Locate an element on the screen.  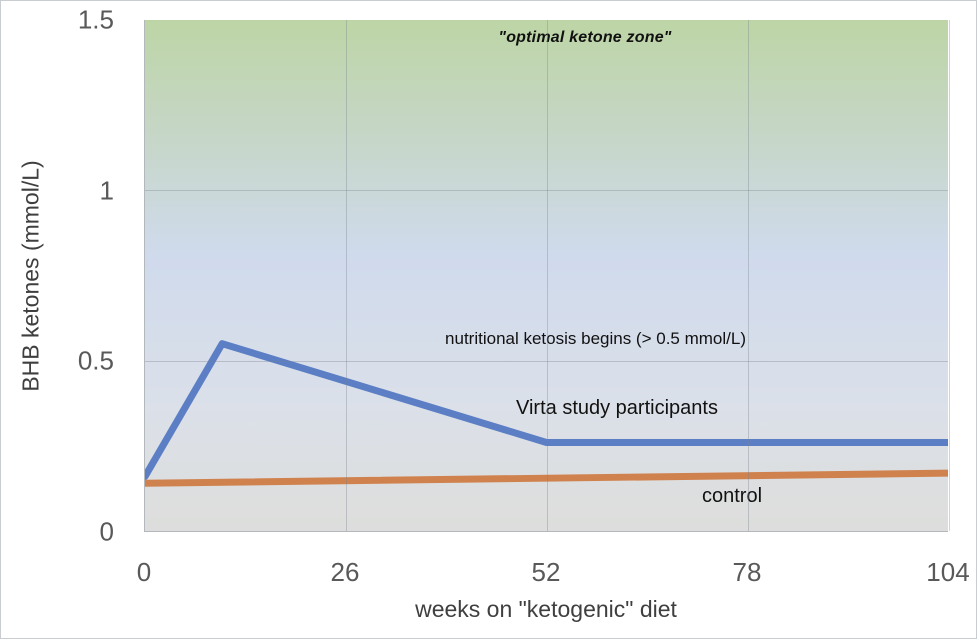
y-tick-label: 1.5 is located at coordinates (95, 19).